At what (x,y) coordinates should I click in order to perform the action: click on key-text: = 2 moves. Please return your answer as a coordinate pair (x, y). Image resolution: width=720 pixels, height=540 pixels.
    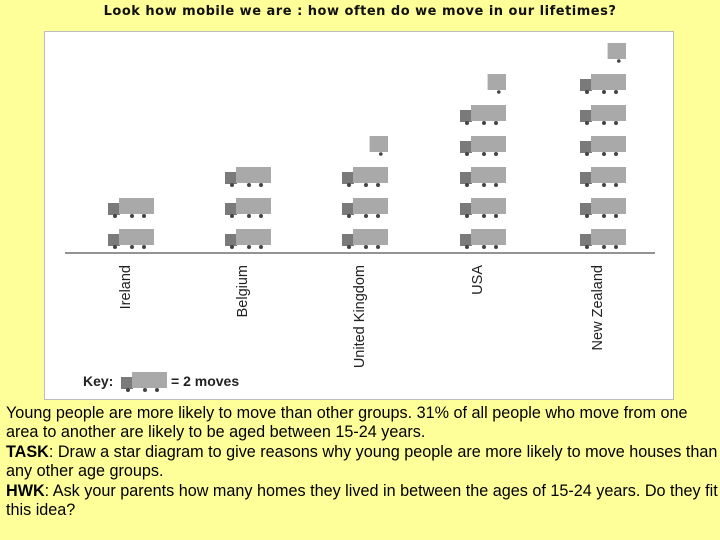
    Looking at the image, I should click on (205, 381).